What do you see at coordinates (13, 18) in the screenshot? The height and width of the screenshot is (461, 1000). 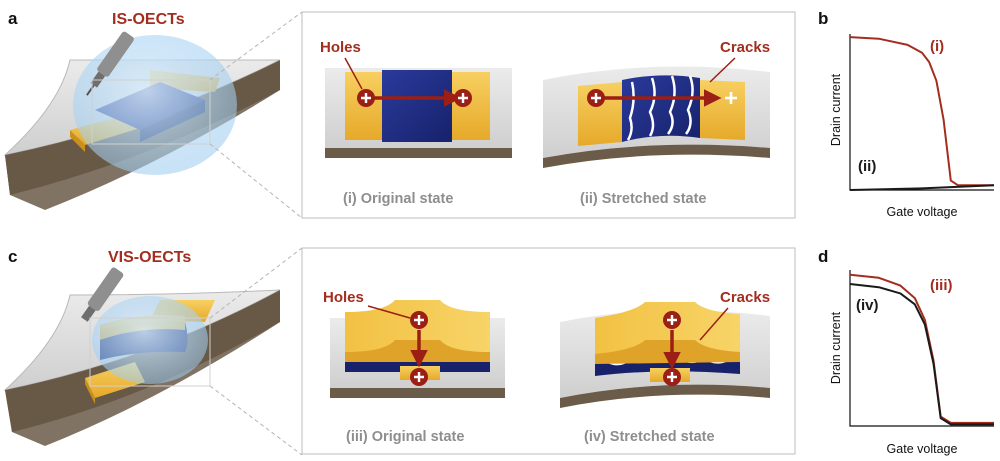 I see `panel-letter-a: a` at bounding box center [13, 18].